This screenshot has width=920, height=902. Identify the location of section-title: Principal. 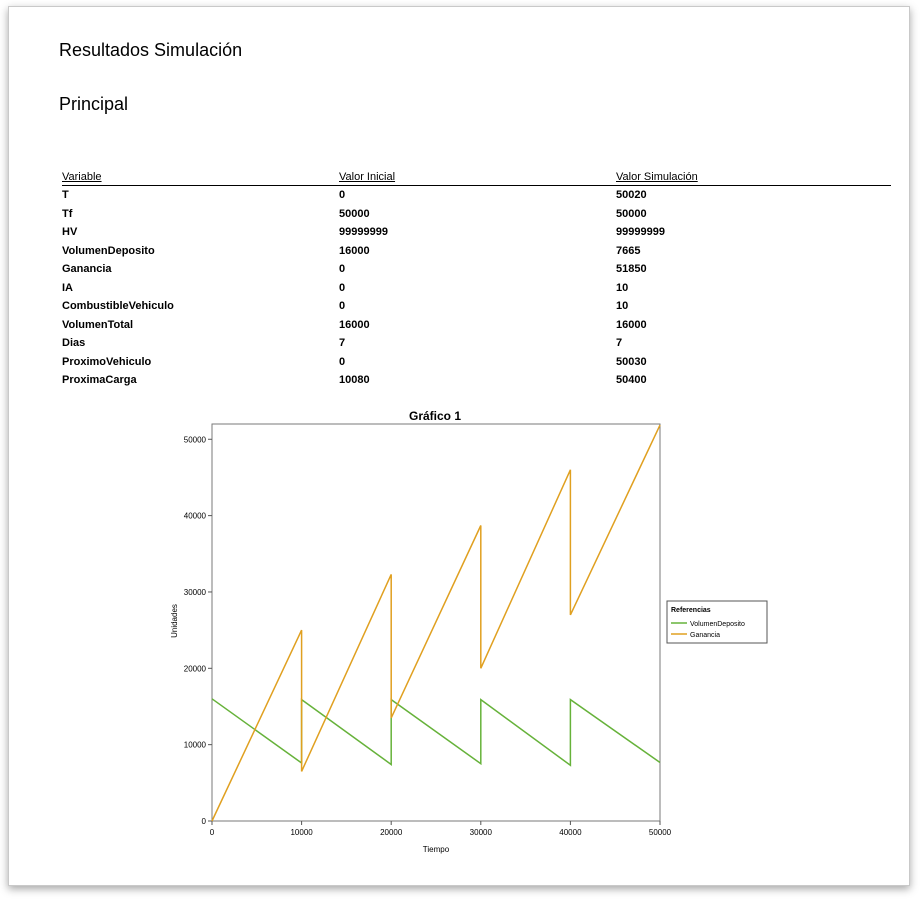
(94, 104).